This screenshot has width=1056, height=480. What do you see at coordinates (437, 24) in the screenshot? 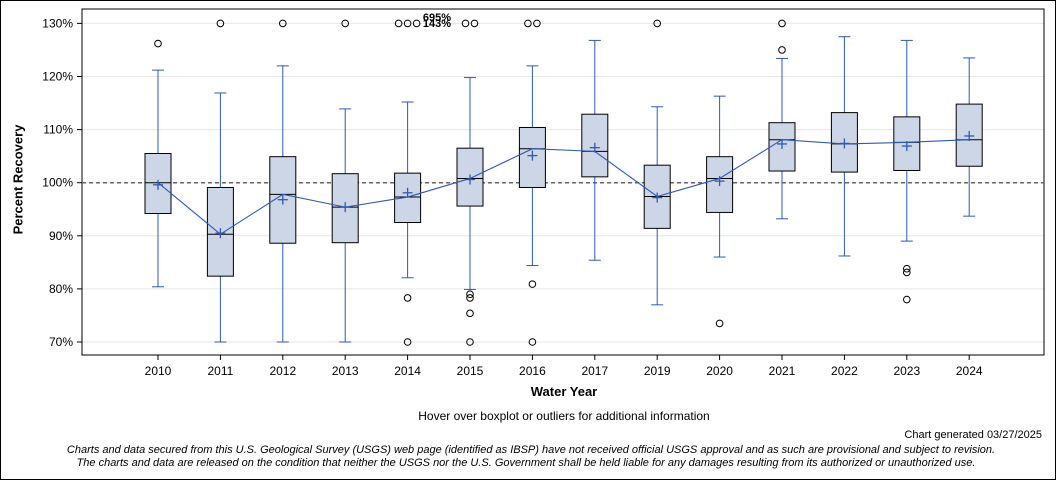
I see `offscale-annotation: 143%` at bounding box center [437, 24].